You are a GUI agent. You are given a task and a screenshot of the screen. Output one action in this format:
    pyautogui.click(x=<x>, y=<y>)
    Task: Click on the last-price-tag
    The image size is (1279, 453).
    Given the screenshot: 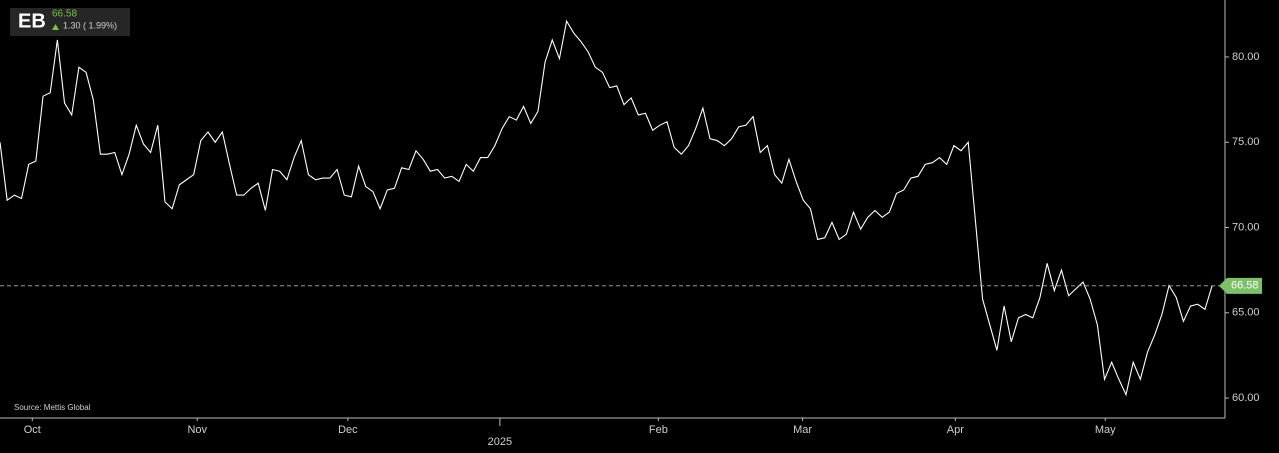 What is the action you would take?
    pyautogui.click(x=1240, y=285)
    